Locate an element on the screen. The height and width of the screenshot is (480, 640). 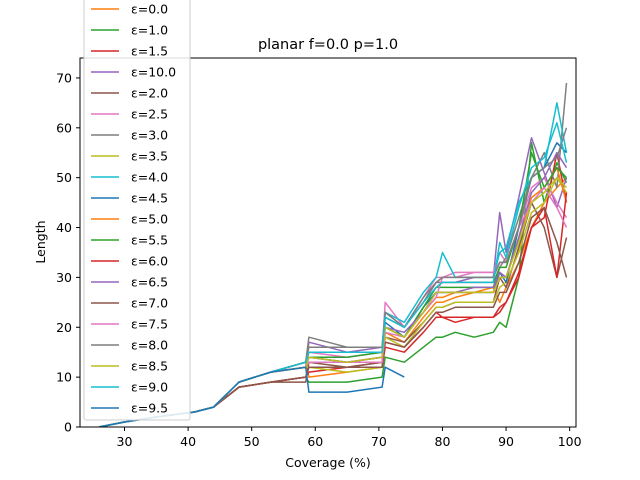
legend-label-0: ε=0.0 is located at coordinates (149, 9).